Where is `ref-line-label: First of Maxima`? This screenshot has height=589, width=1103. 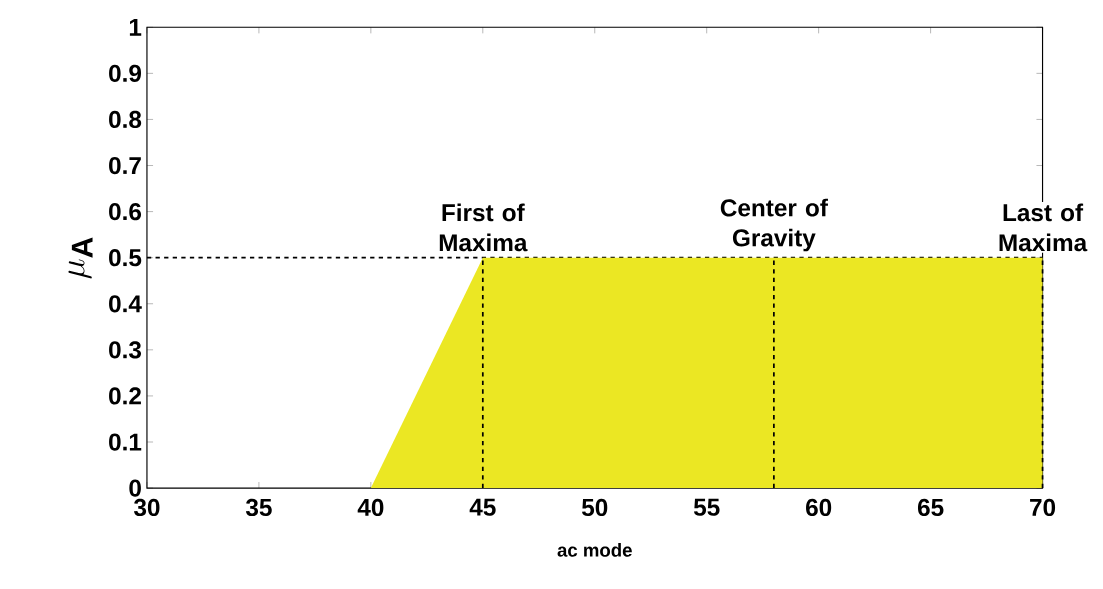 ref-line-label: First of Maxima is located at coordinates (483, 227).